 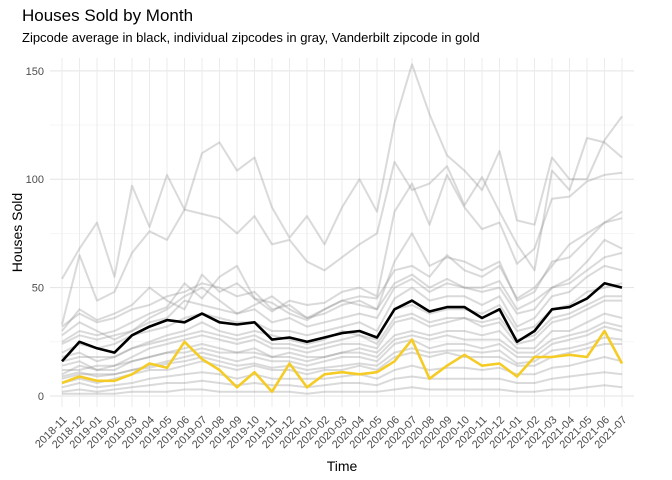 I want to click on y-tick-label: 0, so click(x=41, y=397).